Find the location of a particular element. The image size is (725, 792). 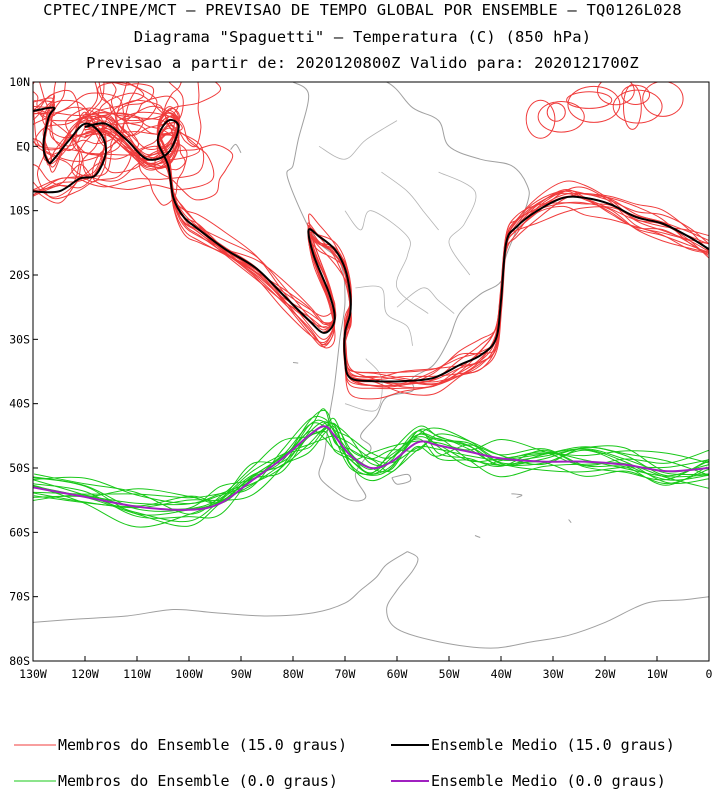

x-tick-label: 30W is located at coordinates (553, 674).